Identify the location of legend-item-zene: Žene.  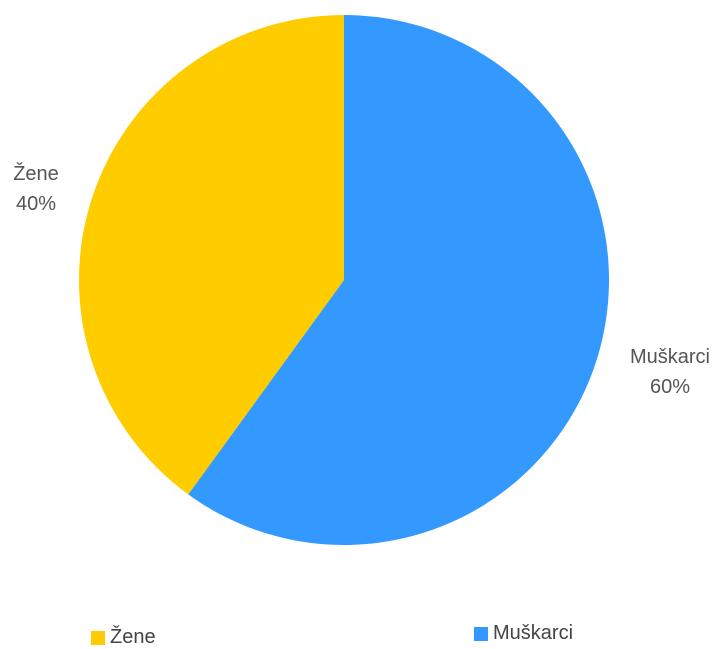
(123, 637).